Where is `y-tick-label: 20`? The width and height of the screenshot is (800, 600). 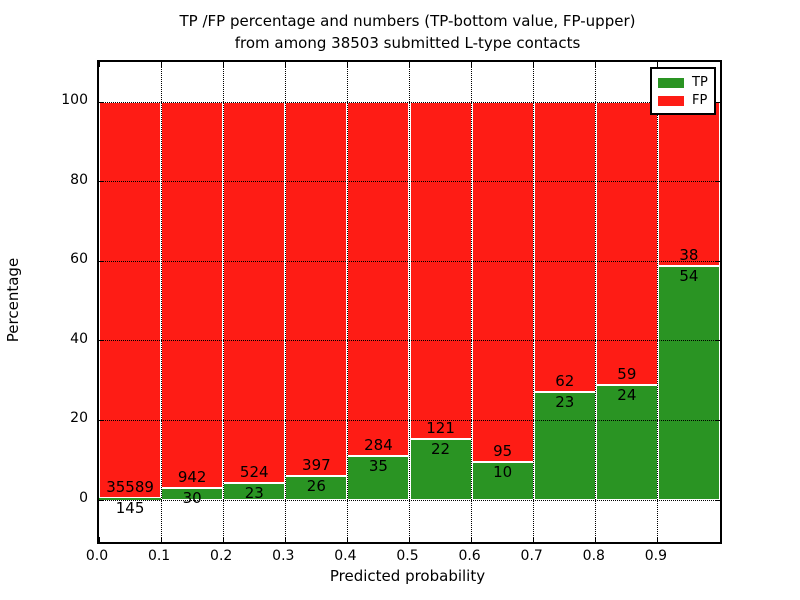
y-tick-label: 20 is located at coordinates (79, 418).